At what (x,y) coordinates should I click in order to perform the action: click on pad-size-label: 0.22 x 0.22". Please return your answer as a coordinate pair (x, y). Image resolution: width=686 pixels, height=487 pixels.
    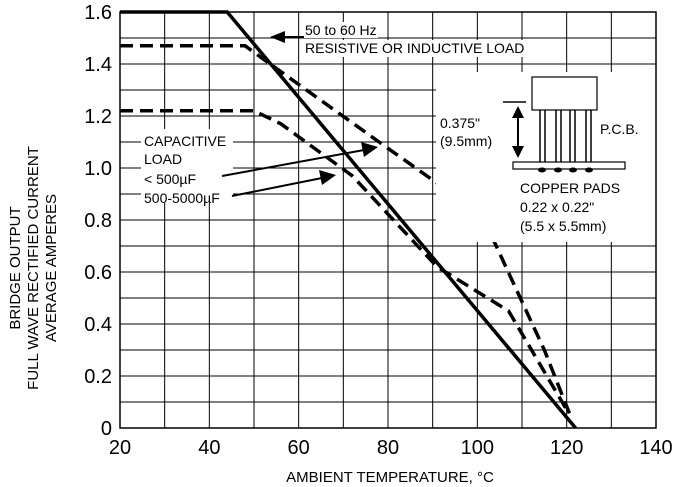
    Looking at the image, I should click on (557, 207).